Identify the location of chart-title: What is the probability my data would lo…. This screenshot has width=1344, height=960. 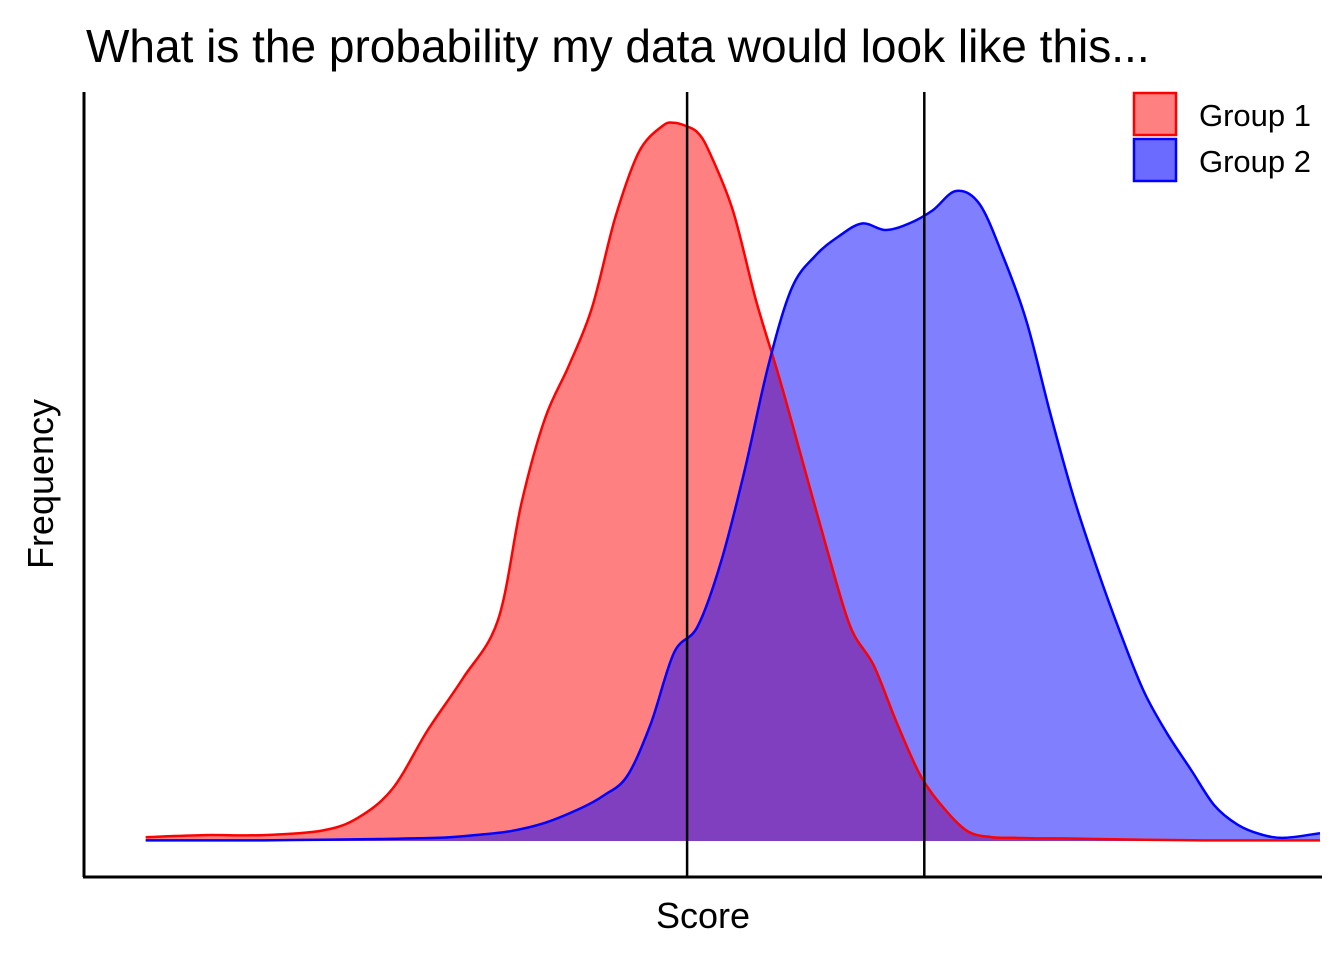
(618, 46).